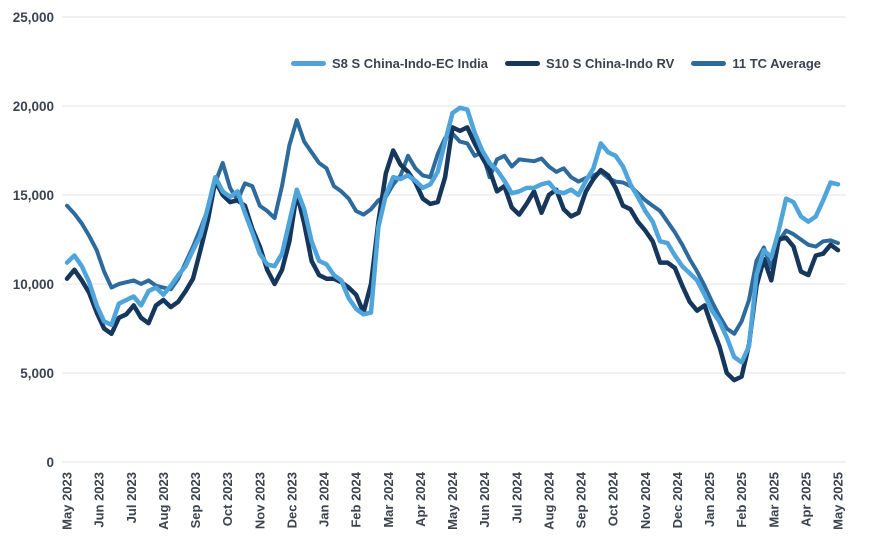  I want to click on y-axis-tick-label: 5,000, so click(37, 373).